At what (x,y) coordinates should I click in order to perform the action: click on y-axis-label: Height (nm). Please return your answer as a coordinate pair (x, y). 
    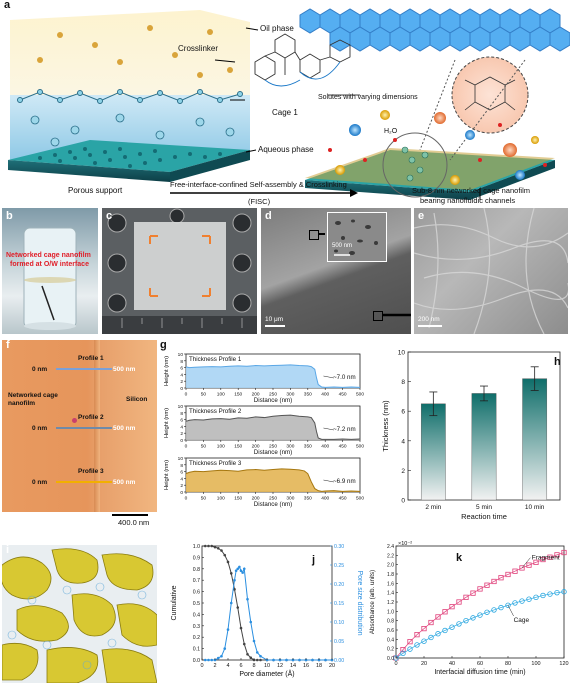
    Looking at the image, I should click on (167, 371).